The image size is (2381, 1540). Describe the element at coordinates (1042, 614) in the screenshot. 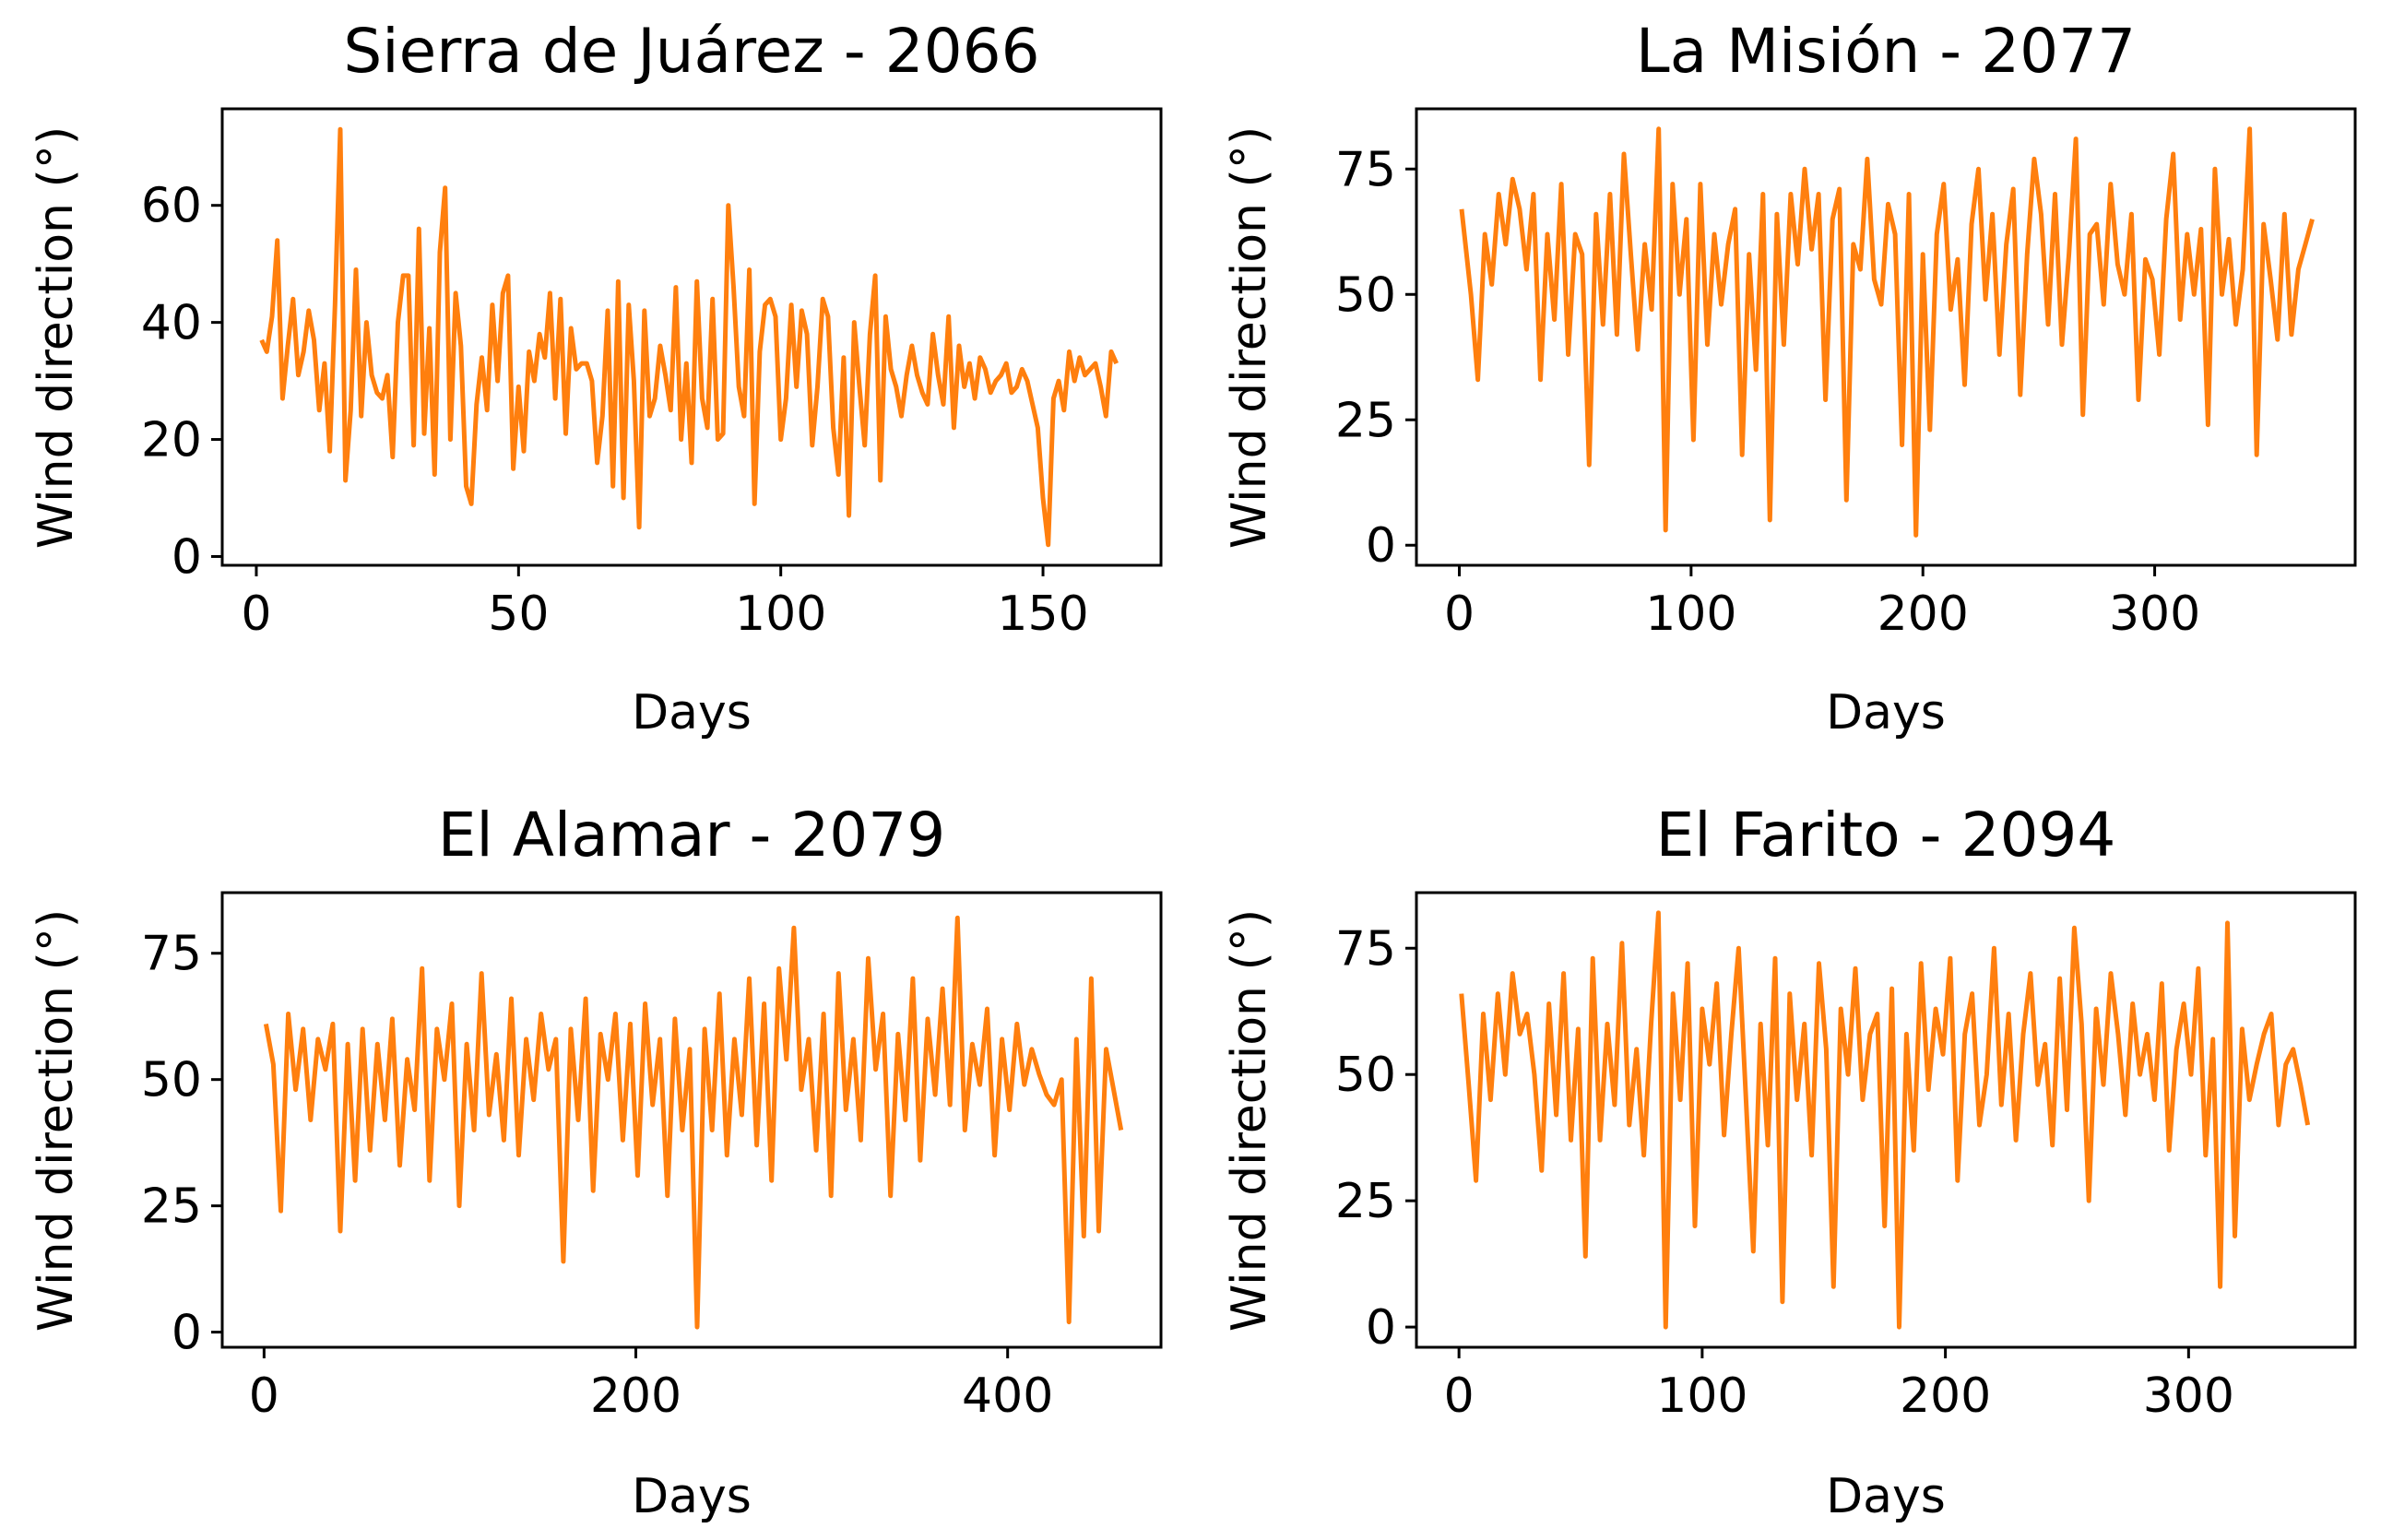

I see `x-tick-label: 150` at that location.